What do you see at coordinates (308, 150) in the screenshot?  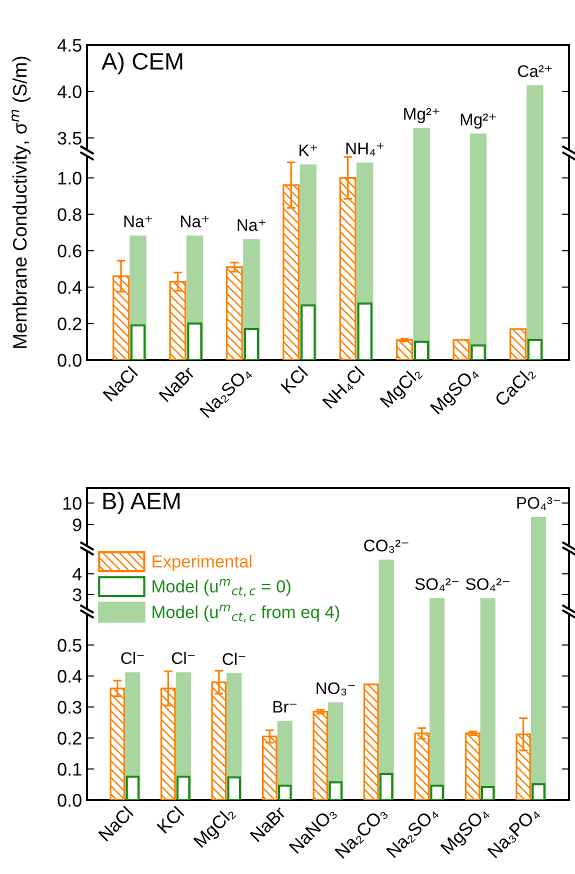 I see `annotation: K⁺` at bounding box center [308, 150].